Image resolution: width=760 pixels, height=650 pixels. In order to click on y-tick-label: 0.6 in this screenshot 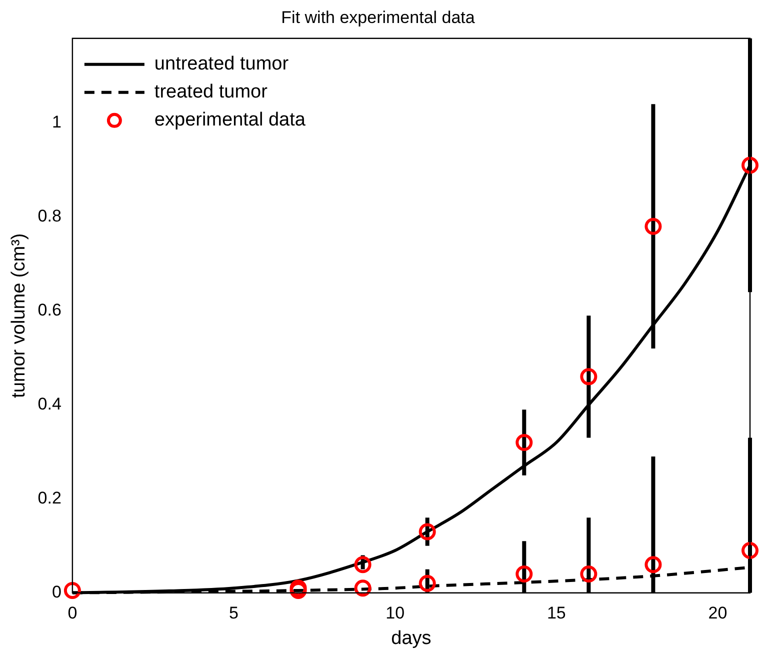, I will do `click(50, 310)`.